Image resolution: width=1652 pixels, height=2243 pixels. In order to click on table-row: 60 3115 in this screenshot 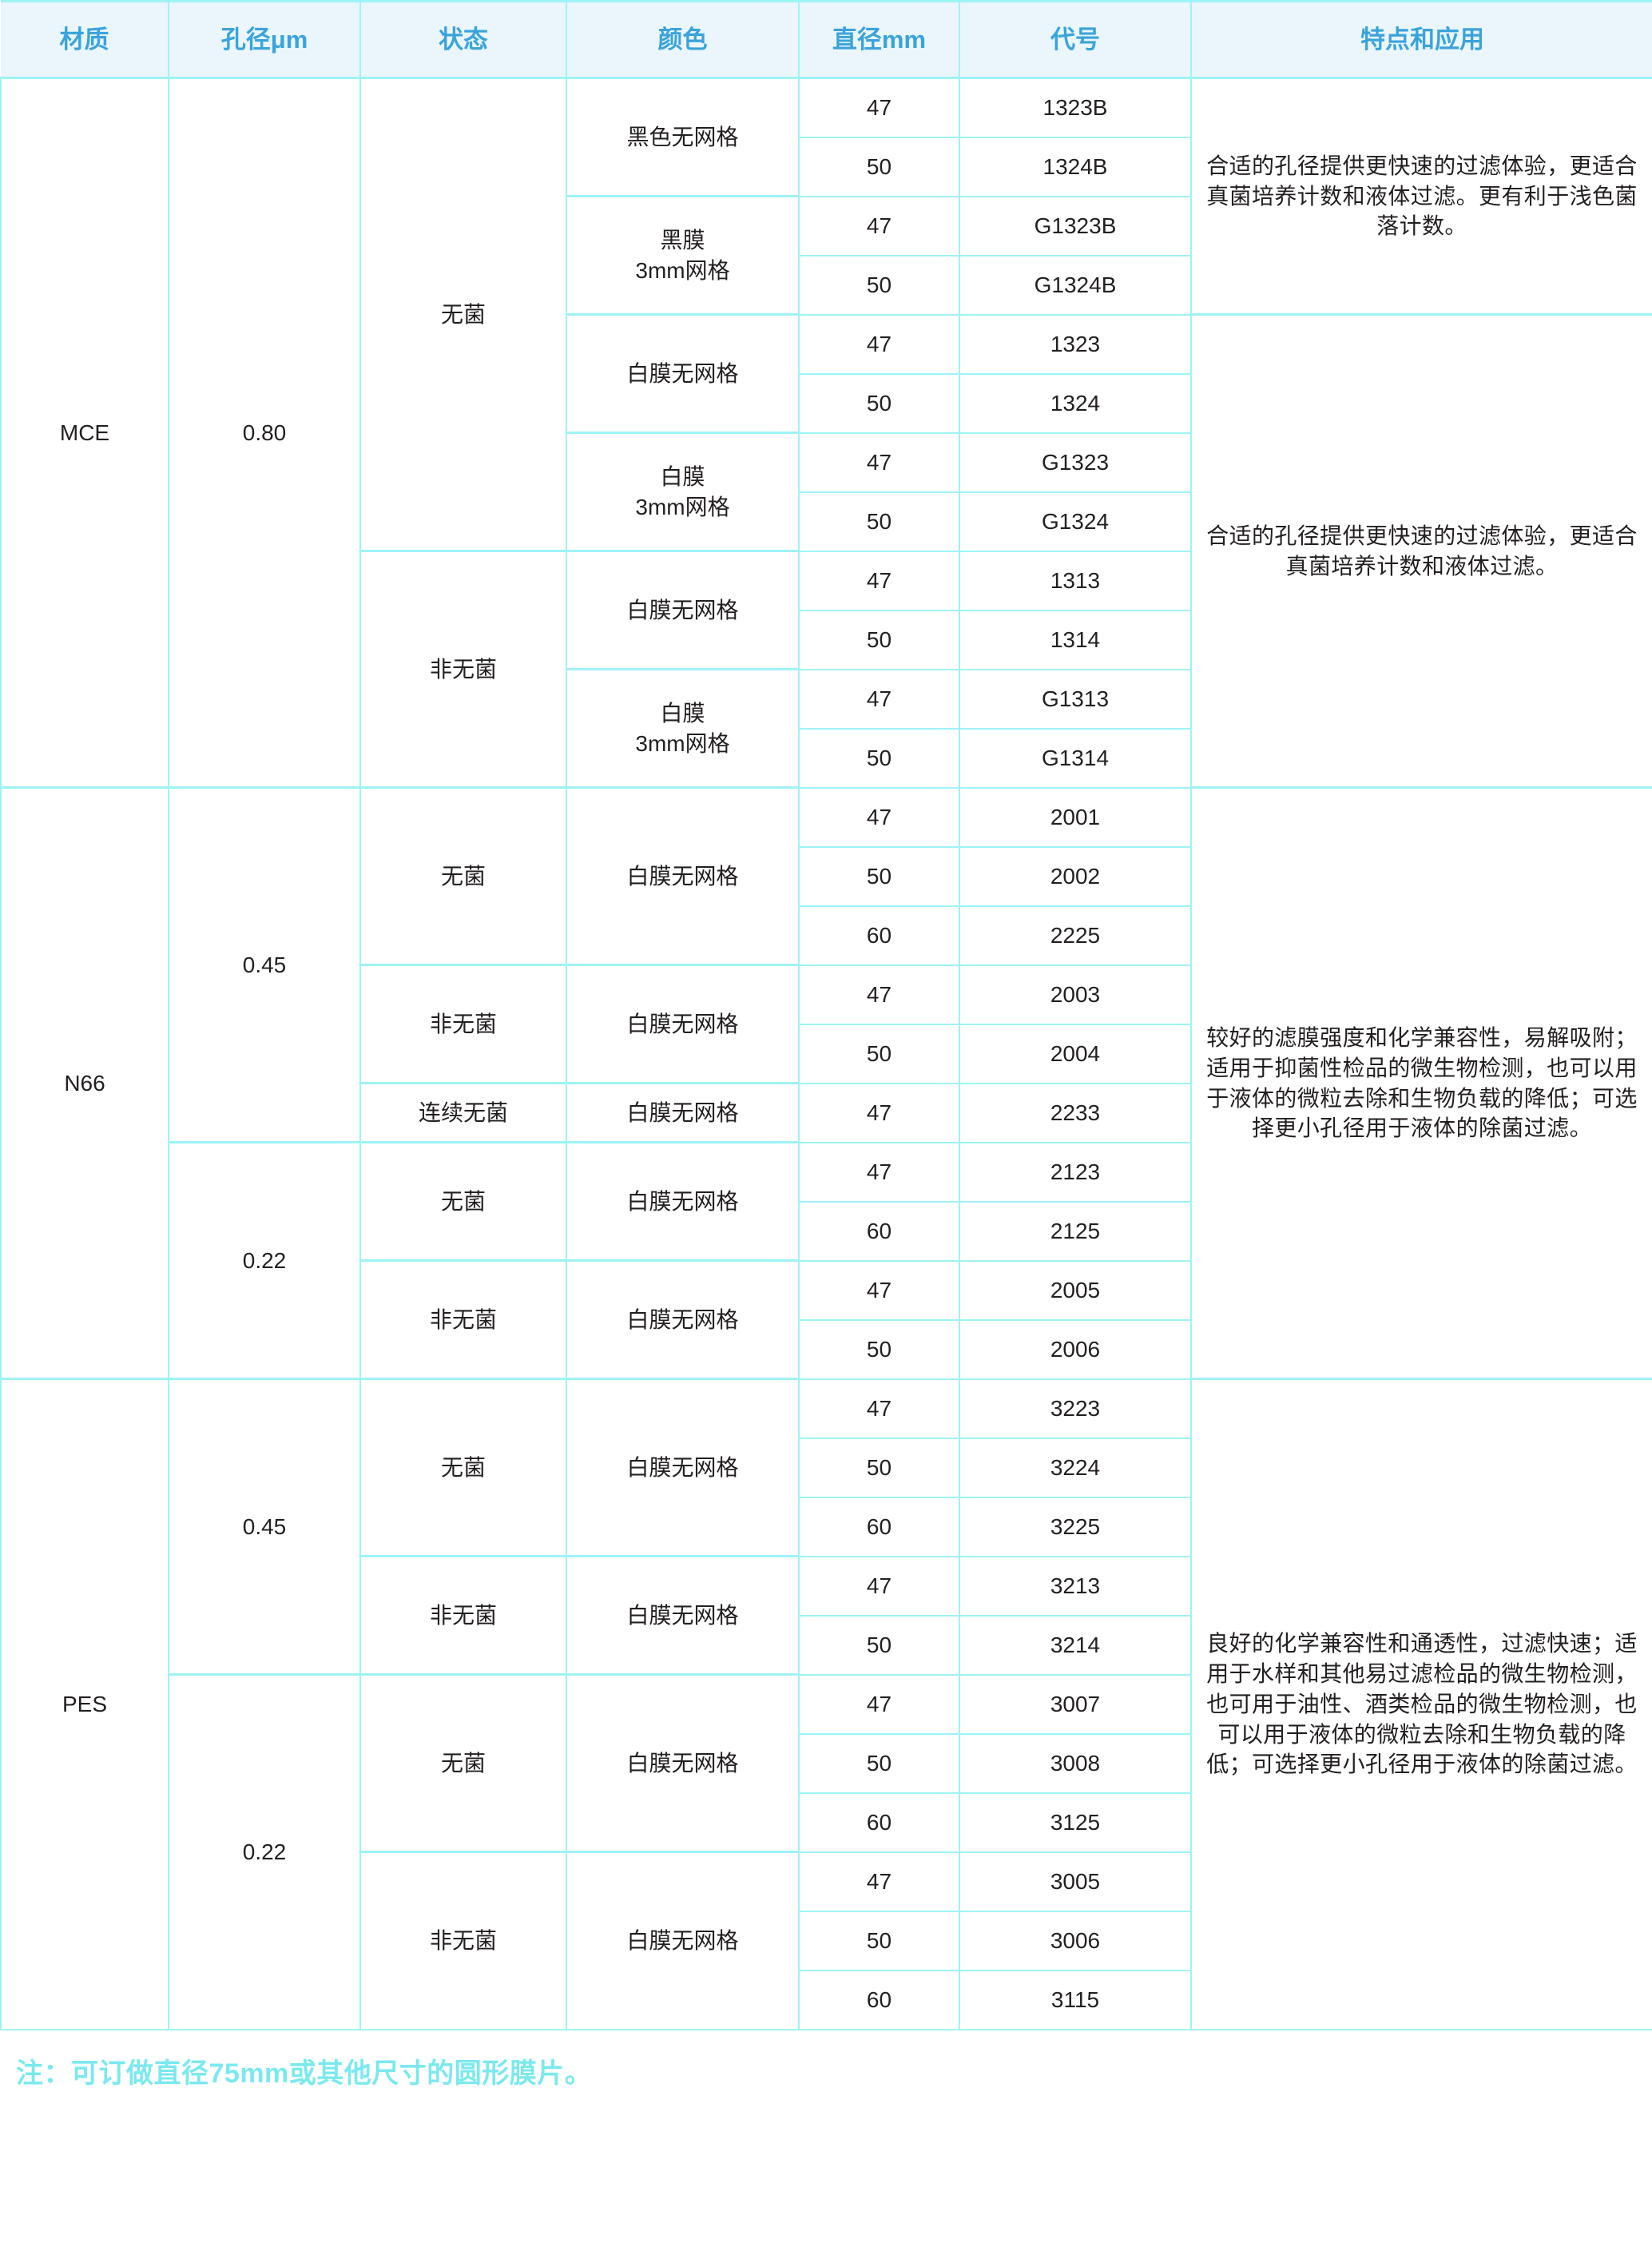, I will do `click(826, 1999)`.